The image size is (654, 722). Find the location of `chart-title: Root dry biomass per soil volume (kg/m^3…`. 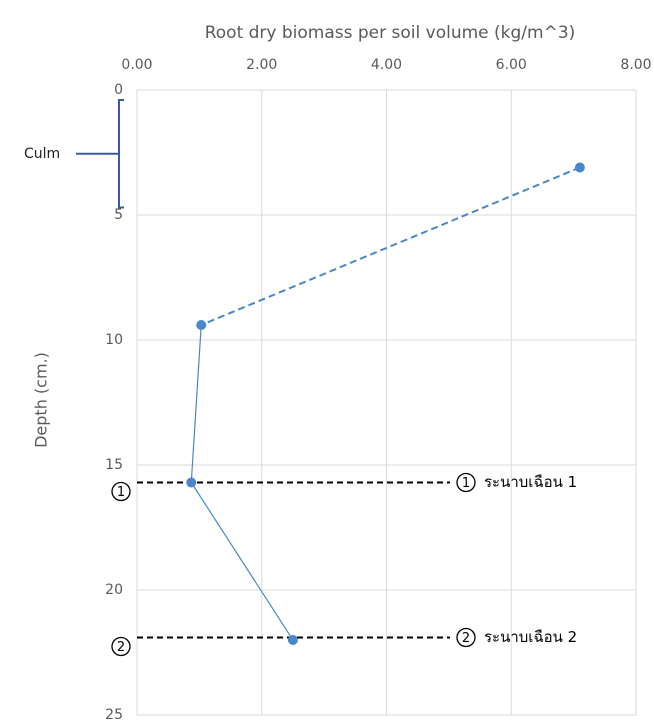

chart-title: Root dry biomass per soil volume (kg/m^3… is located at coordinates (390, 33).